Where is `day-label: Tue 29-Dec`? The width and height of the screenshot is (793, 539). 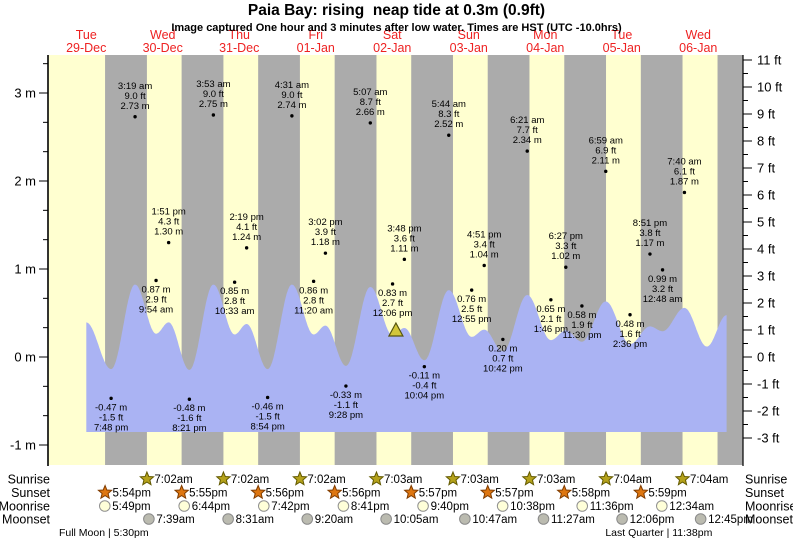
day-label: Tue 29-Dec is located at coordinates (86, 41).